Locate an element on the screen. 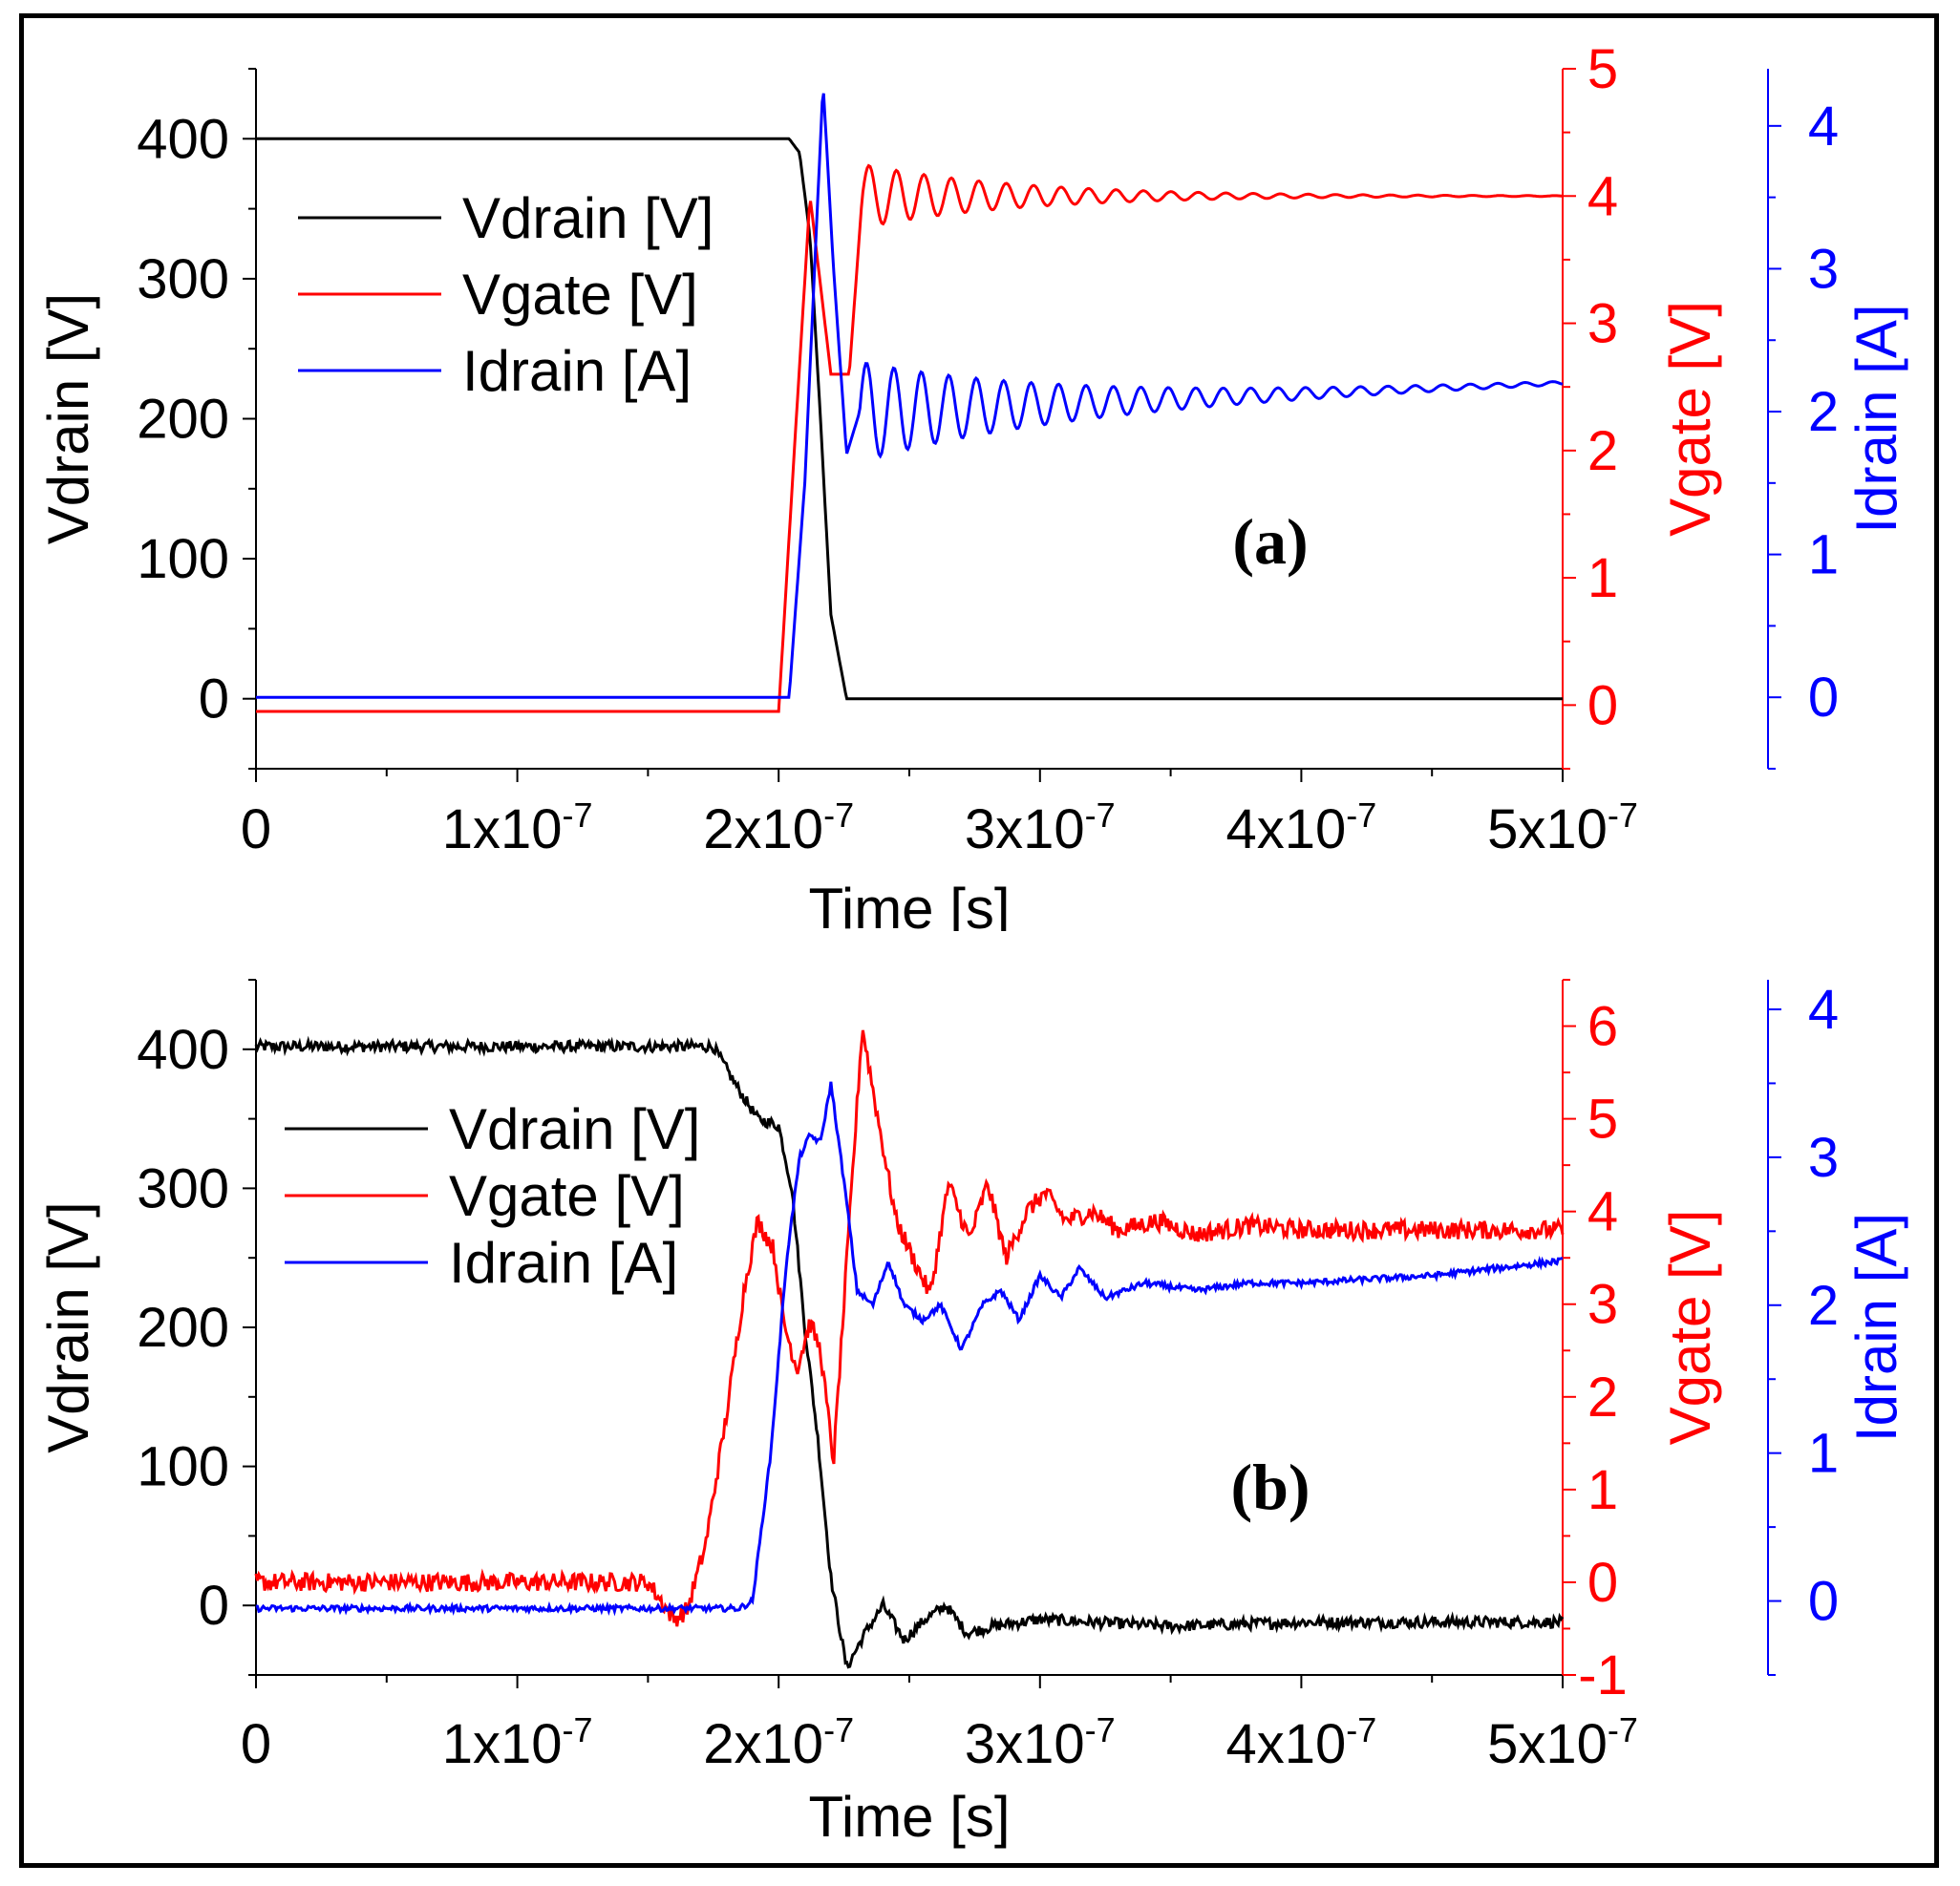  vgate-tick-label: 6 is located at coordinates (1602, 1027).